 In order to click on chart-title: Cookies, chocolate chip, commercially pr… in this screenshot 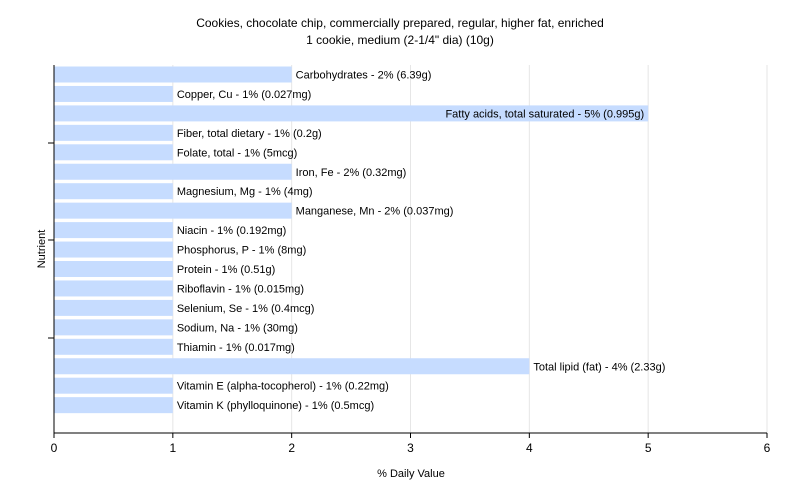, I will do `click(400, 23)`.